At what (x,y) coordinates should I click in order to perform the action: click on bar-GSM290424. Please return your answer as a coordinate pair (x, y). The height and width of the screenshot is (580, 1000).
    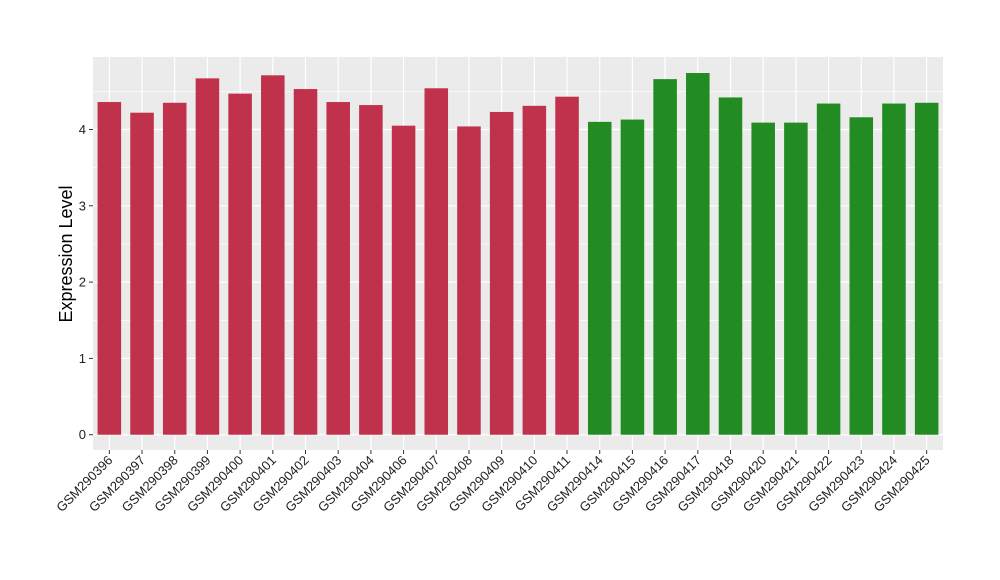
    Looking at the image, I should click on (894, 269).